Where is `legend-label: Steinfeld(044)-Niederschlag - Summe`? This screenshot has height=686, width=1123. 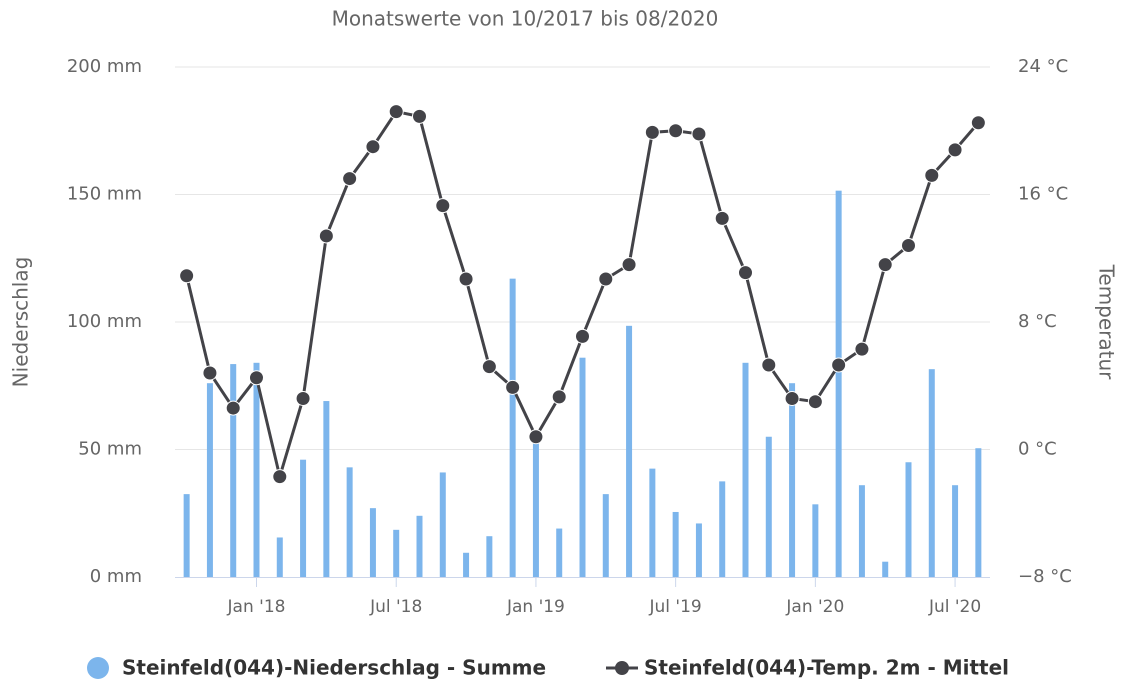
legend-label: Steinfeld(044)-Niederschlag - Summe is located at coordinates (334, 668).